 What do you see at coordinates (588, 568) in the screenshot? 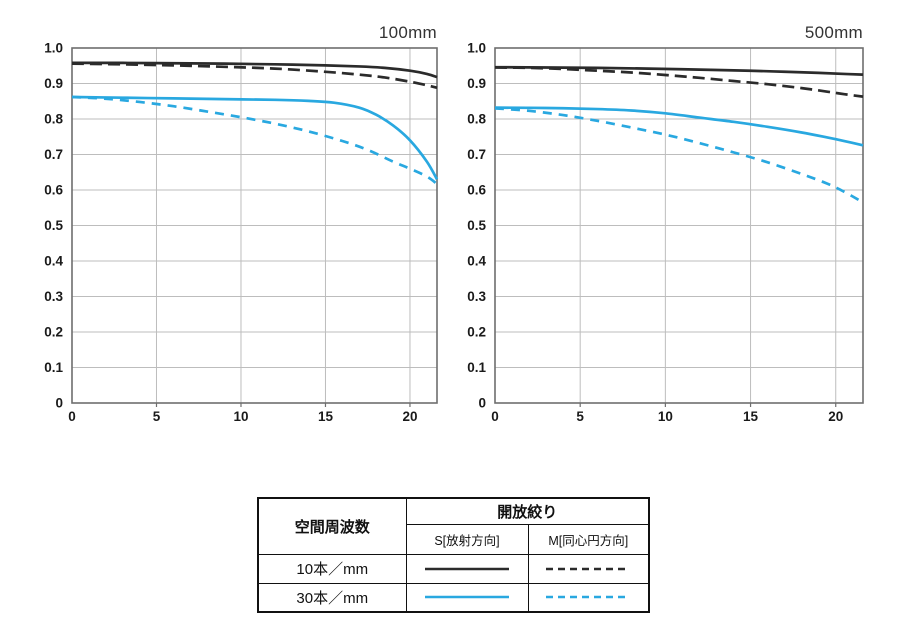
I see `legend-line-black-dashed` at bounding box center [588, 568].